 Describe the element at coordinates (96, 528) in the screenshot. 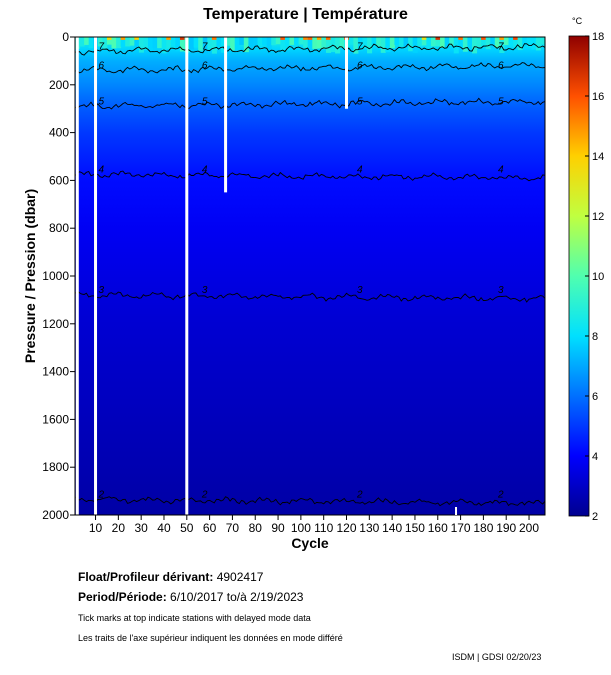

I see `x-tick-label: 10` at that location.